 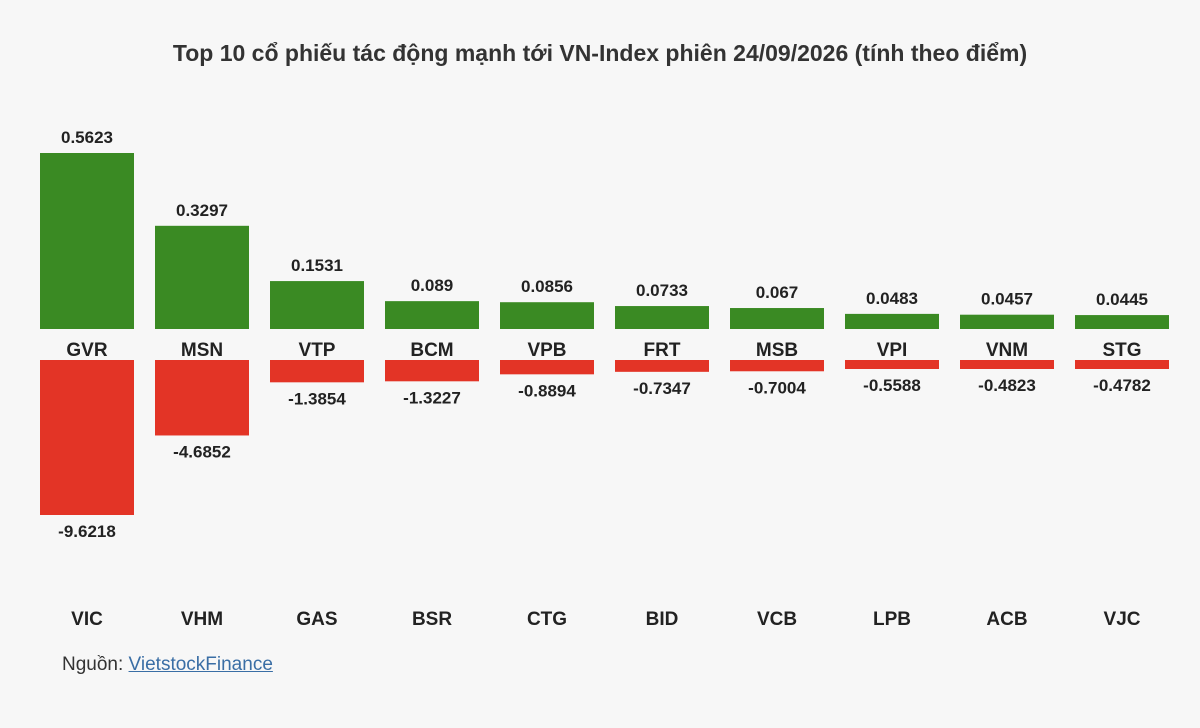 What do you see at coordinates (546, 350) in the screenshot?
I see `positive-ticker-label-vpb: VPB` at bounding box center [546, 350].